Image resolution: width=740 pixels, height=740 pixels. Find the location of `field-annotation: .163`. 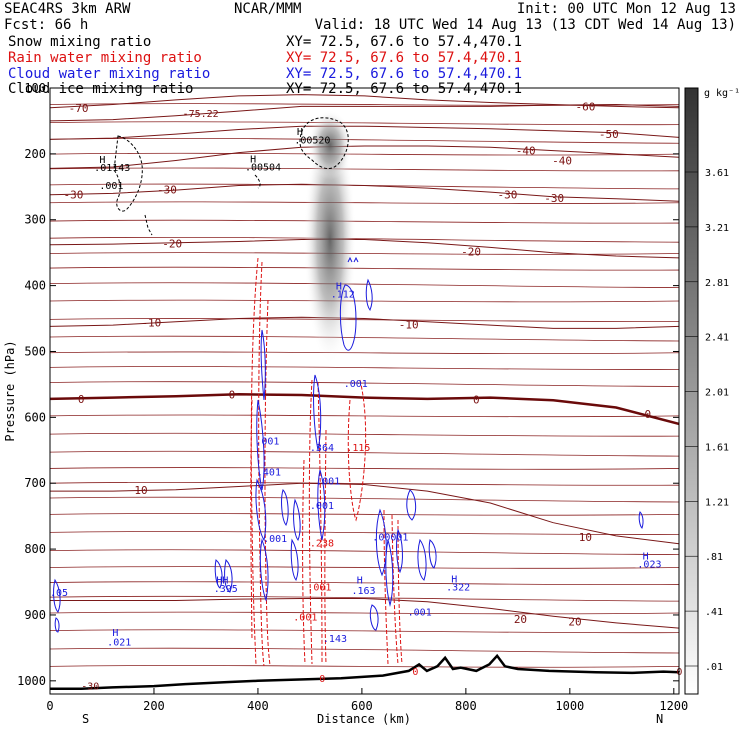

field-annotation: .163 is located at coordinates (364, 591).